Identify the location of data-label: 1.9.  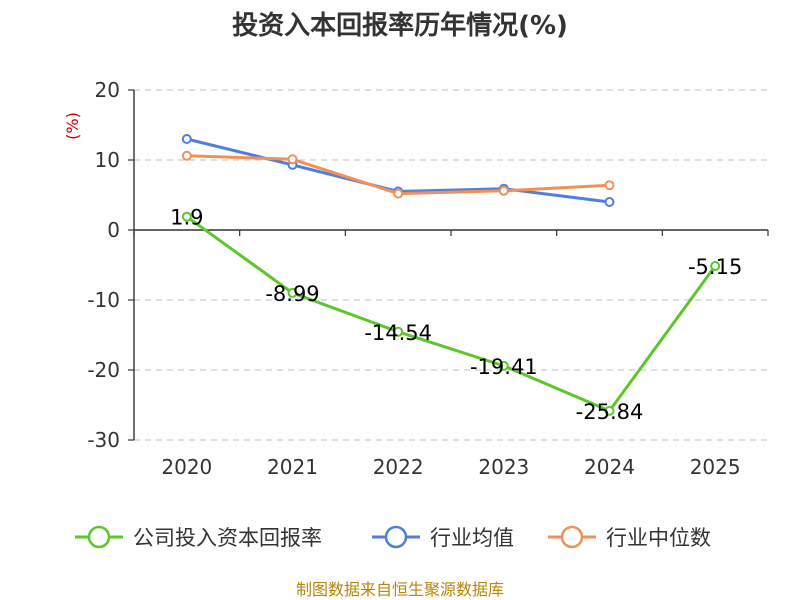
(186, 218).